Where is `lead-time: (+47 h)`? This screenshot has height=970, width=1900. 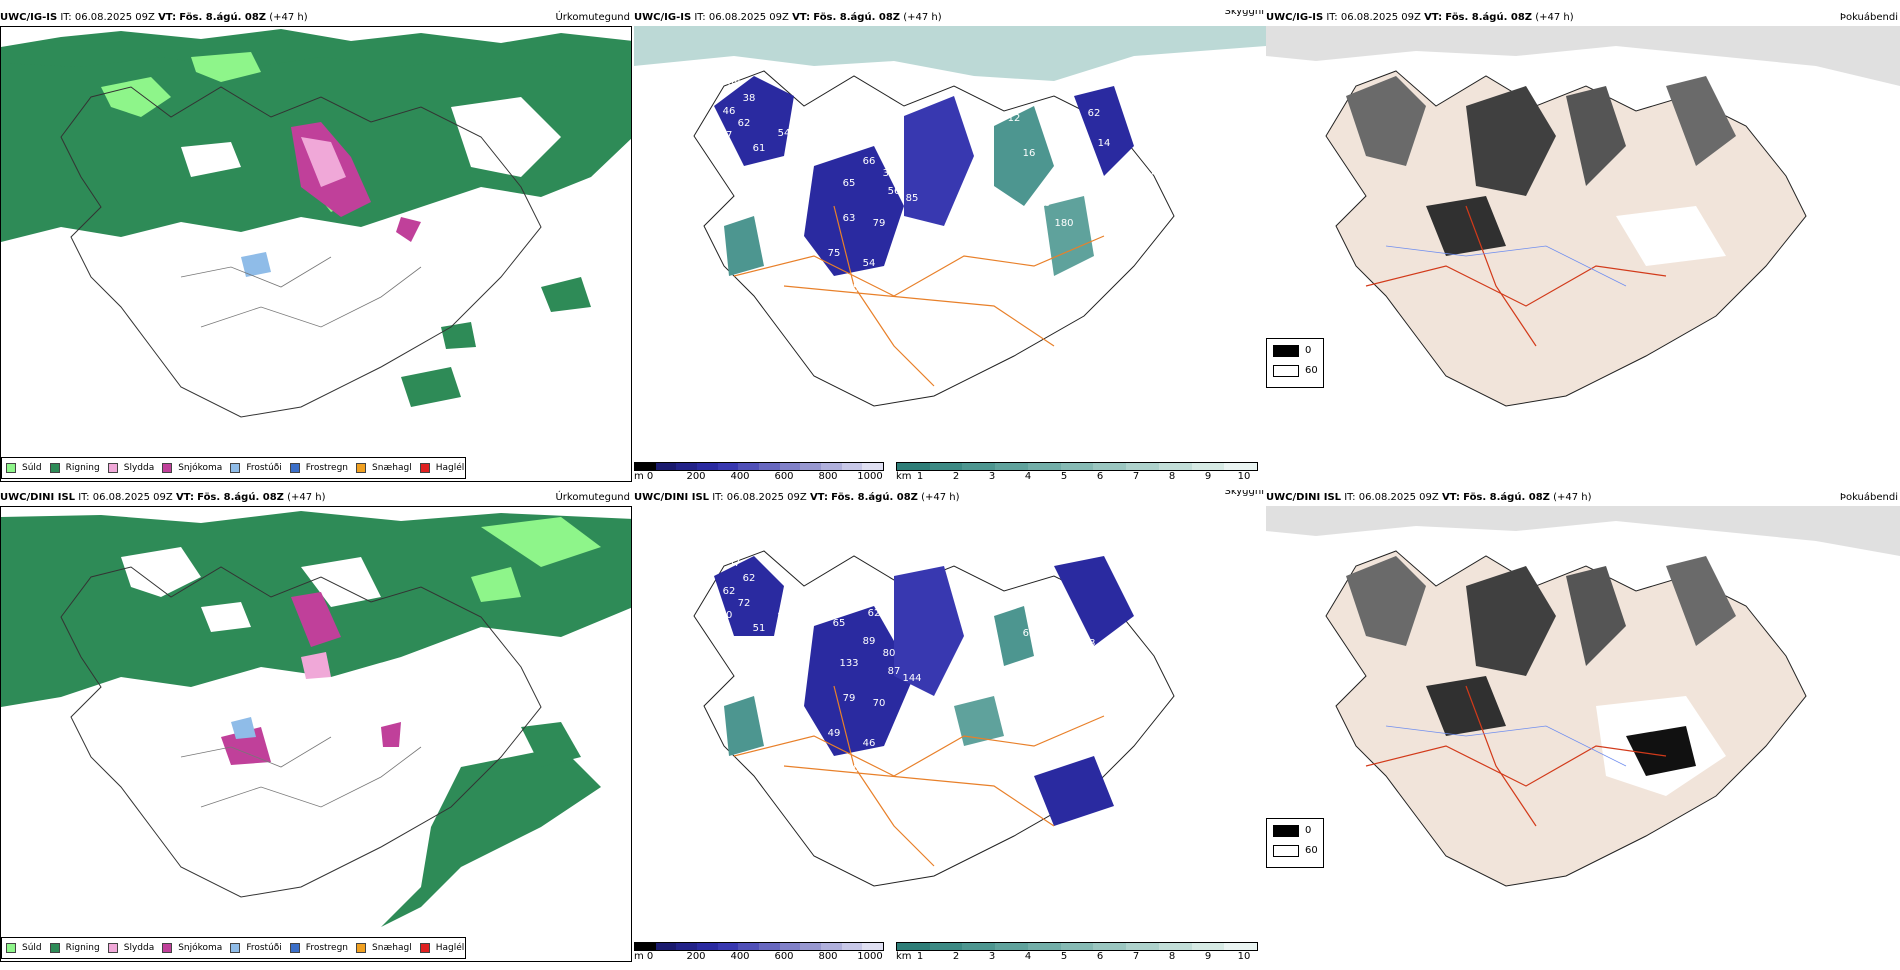
lead-time: (+47 h) is located at coordinates (940, 497).